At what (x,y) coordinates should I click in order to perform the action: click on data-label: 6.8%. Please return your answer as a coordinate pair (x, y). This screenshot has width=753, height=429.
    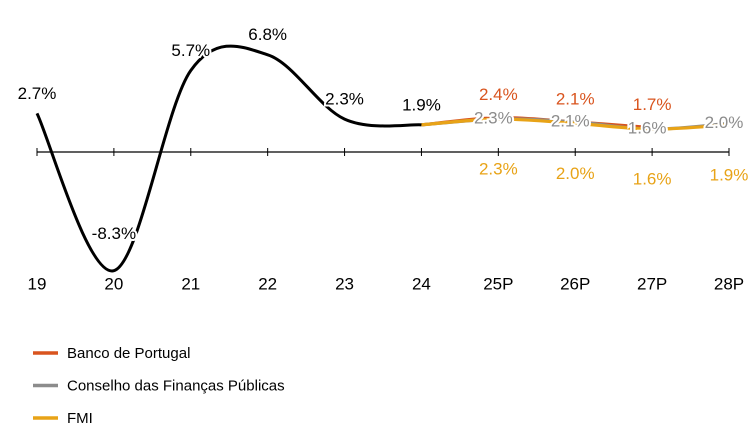
    Looking at the image, I should click on (267, 34).